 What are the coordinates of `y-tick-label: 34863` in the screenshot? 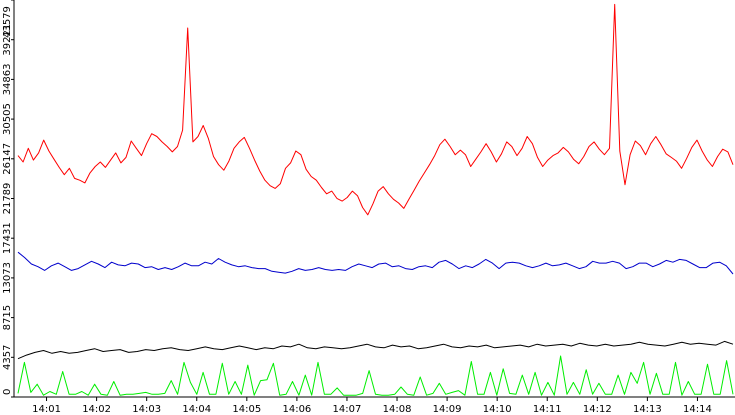 It's located at (7, 79).